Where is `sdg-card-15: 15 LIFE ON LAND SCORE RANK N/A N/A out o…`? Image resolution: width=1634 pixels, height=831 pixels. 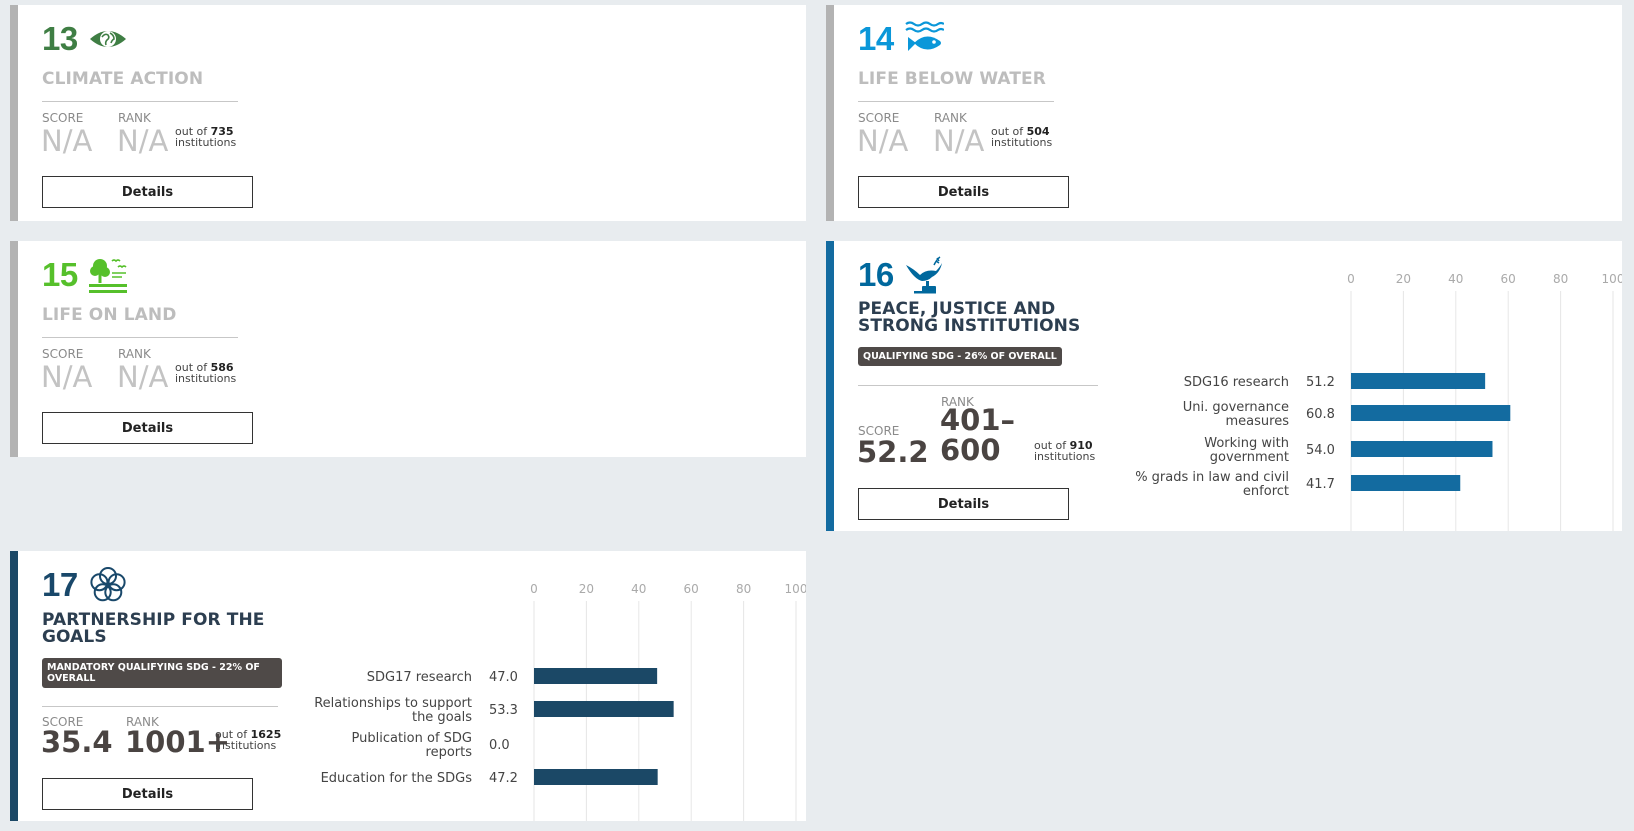
sdg-card-15: 15 LIFE ON LAND SCORE RANK N/A N/A out o… is located at coordinates (408, 349).